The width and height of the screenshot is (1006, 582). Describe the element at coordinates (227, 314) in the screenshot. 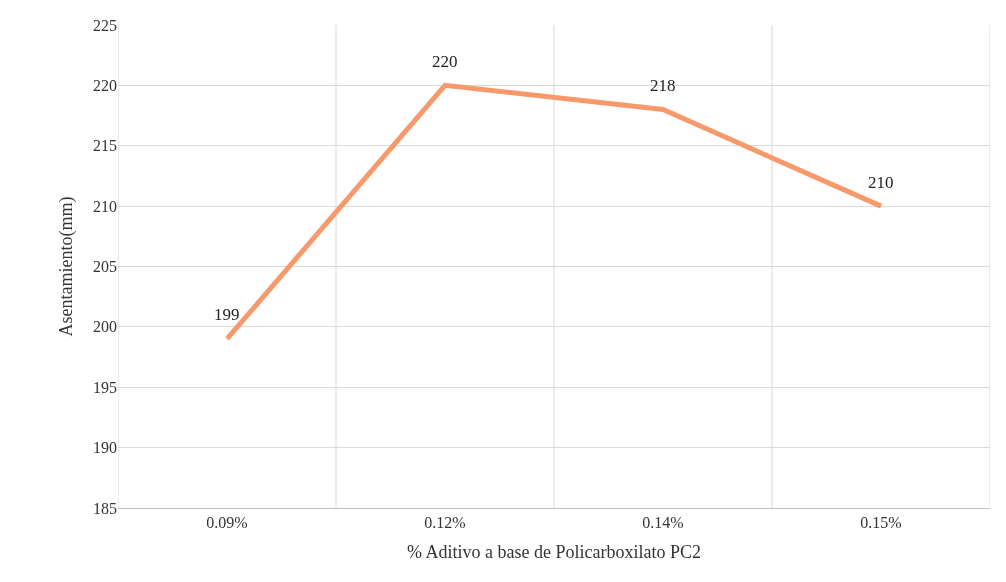

I see `data-label: 199` at that location.